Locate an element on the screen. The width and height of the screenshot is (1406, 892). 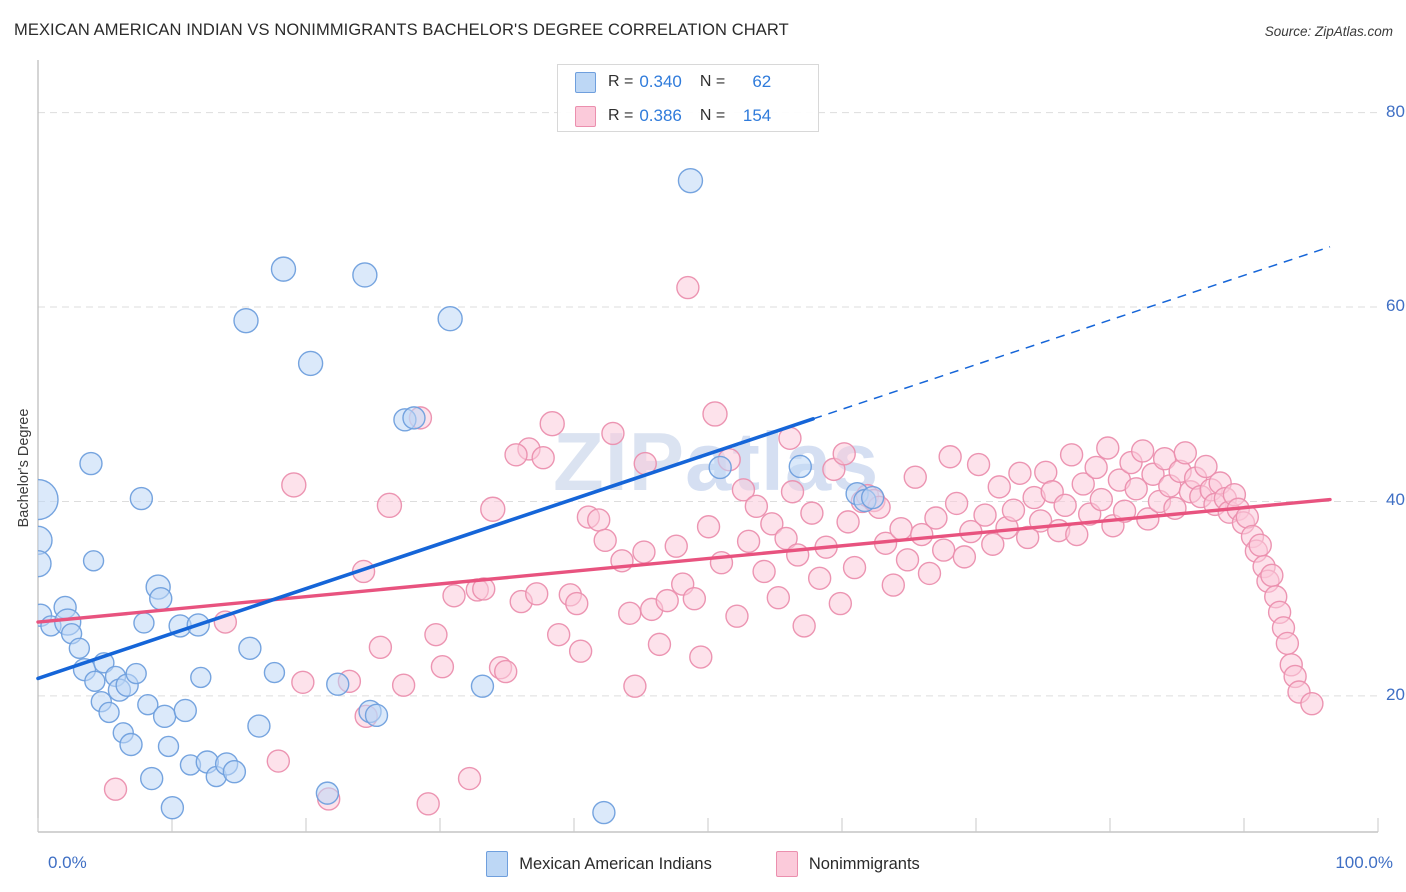
y-tick-label-60: 60.0% is located at coordinates (1396, 306).